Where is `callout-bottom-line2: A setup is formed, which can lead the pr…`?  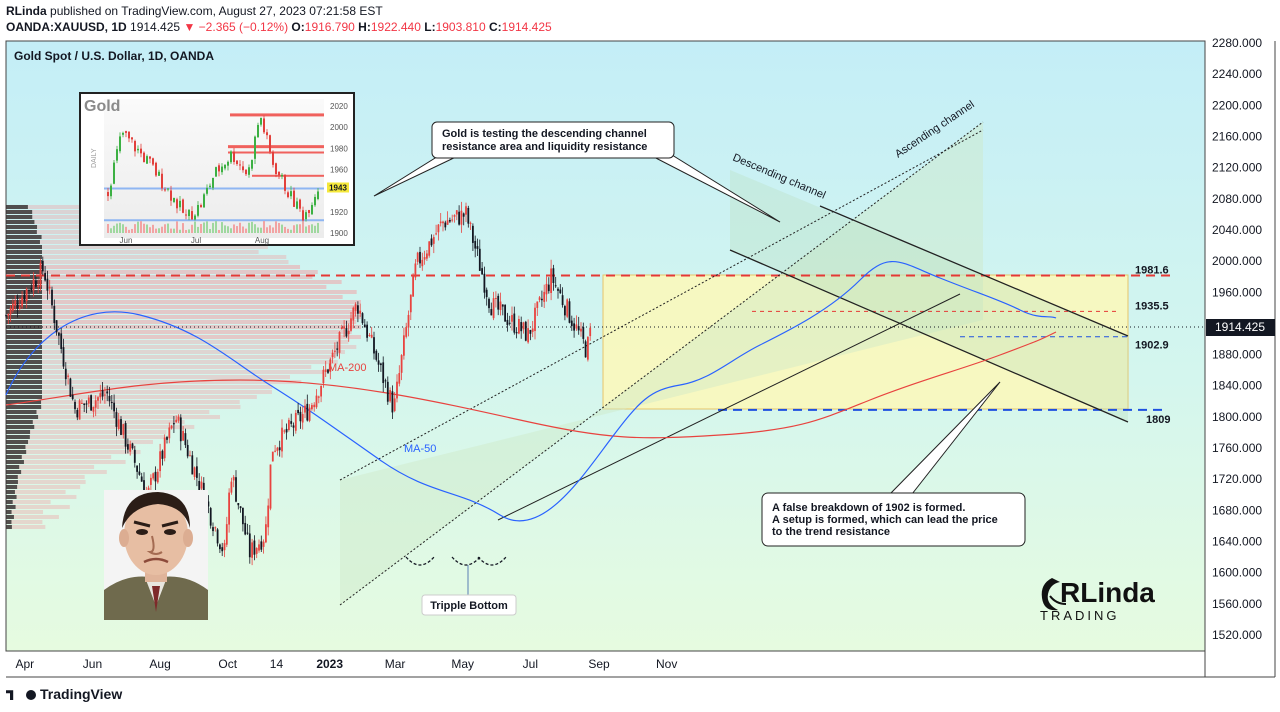 callout-bottom-line2: A setup is formed, which can lead the pr… is located at coordinates (885, 520).